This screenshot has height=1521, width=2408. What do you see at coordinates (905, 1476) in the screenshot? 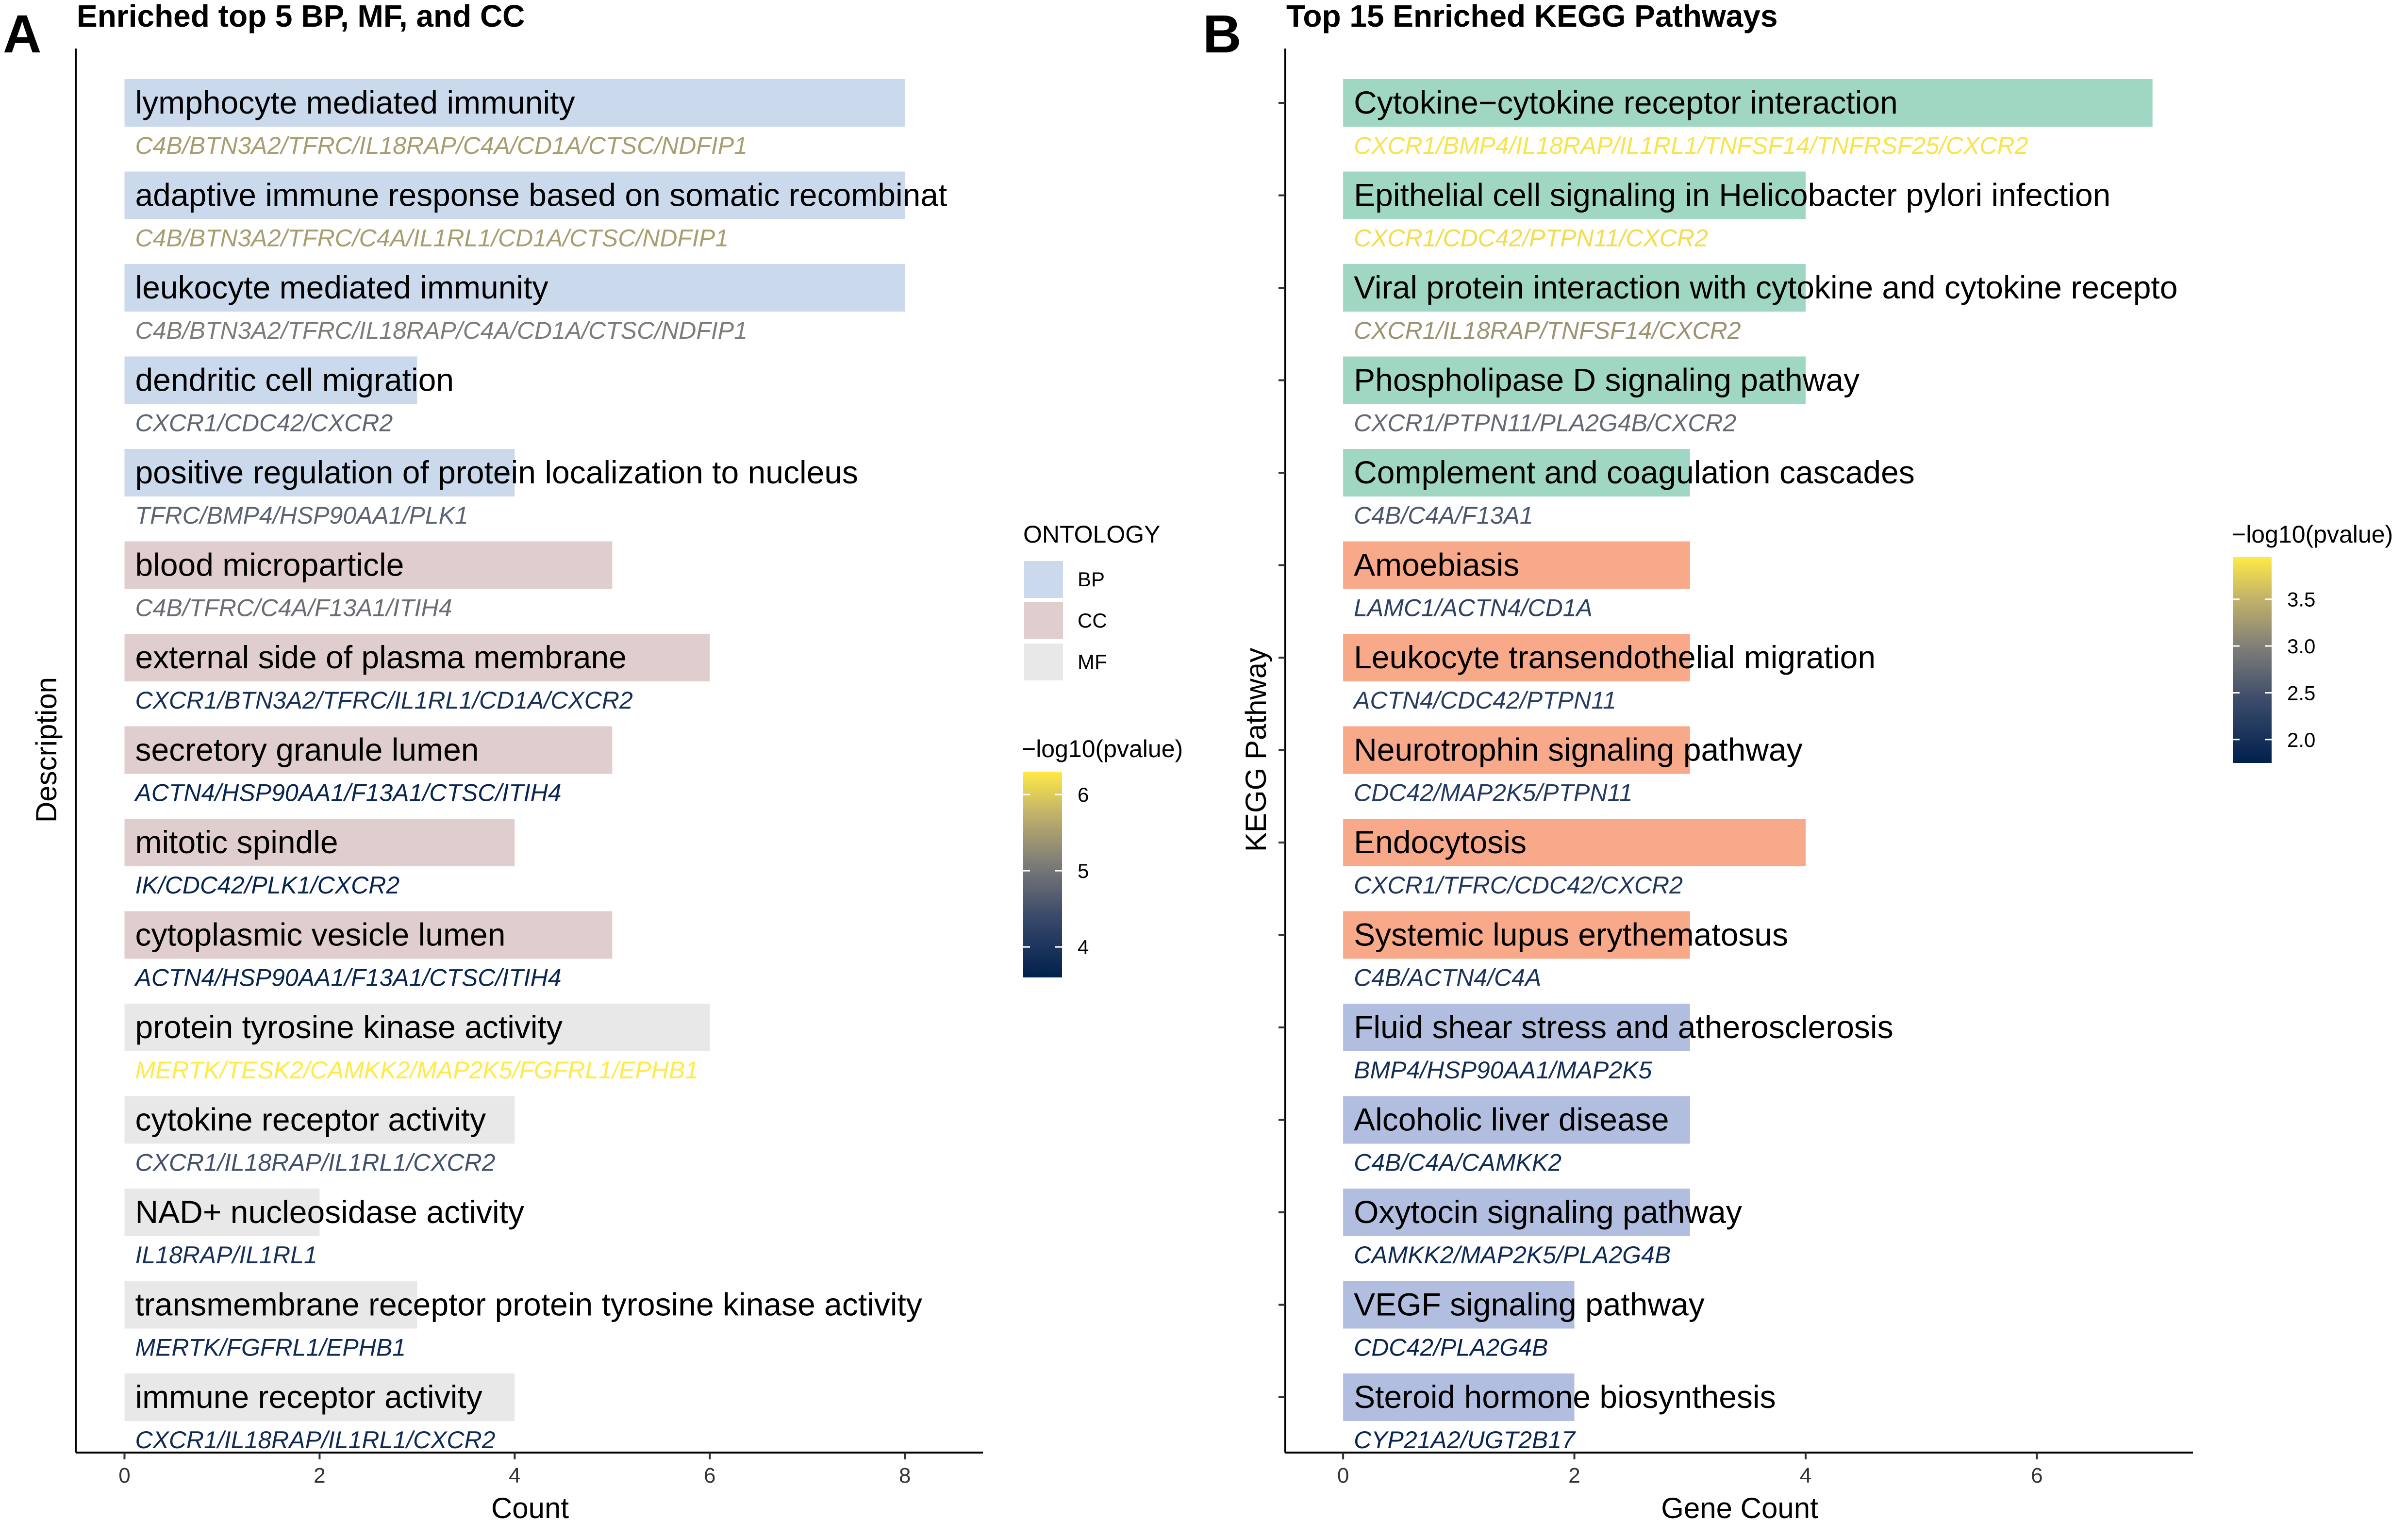
I see `x-tick-label: 8` at bounding box center [905, 1476].